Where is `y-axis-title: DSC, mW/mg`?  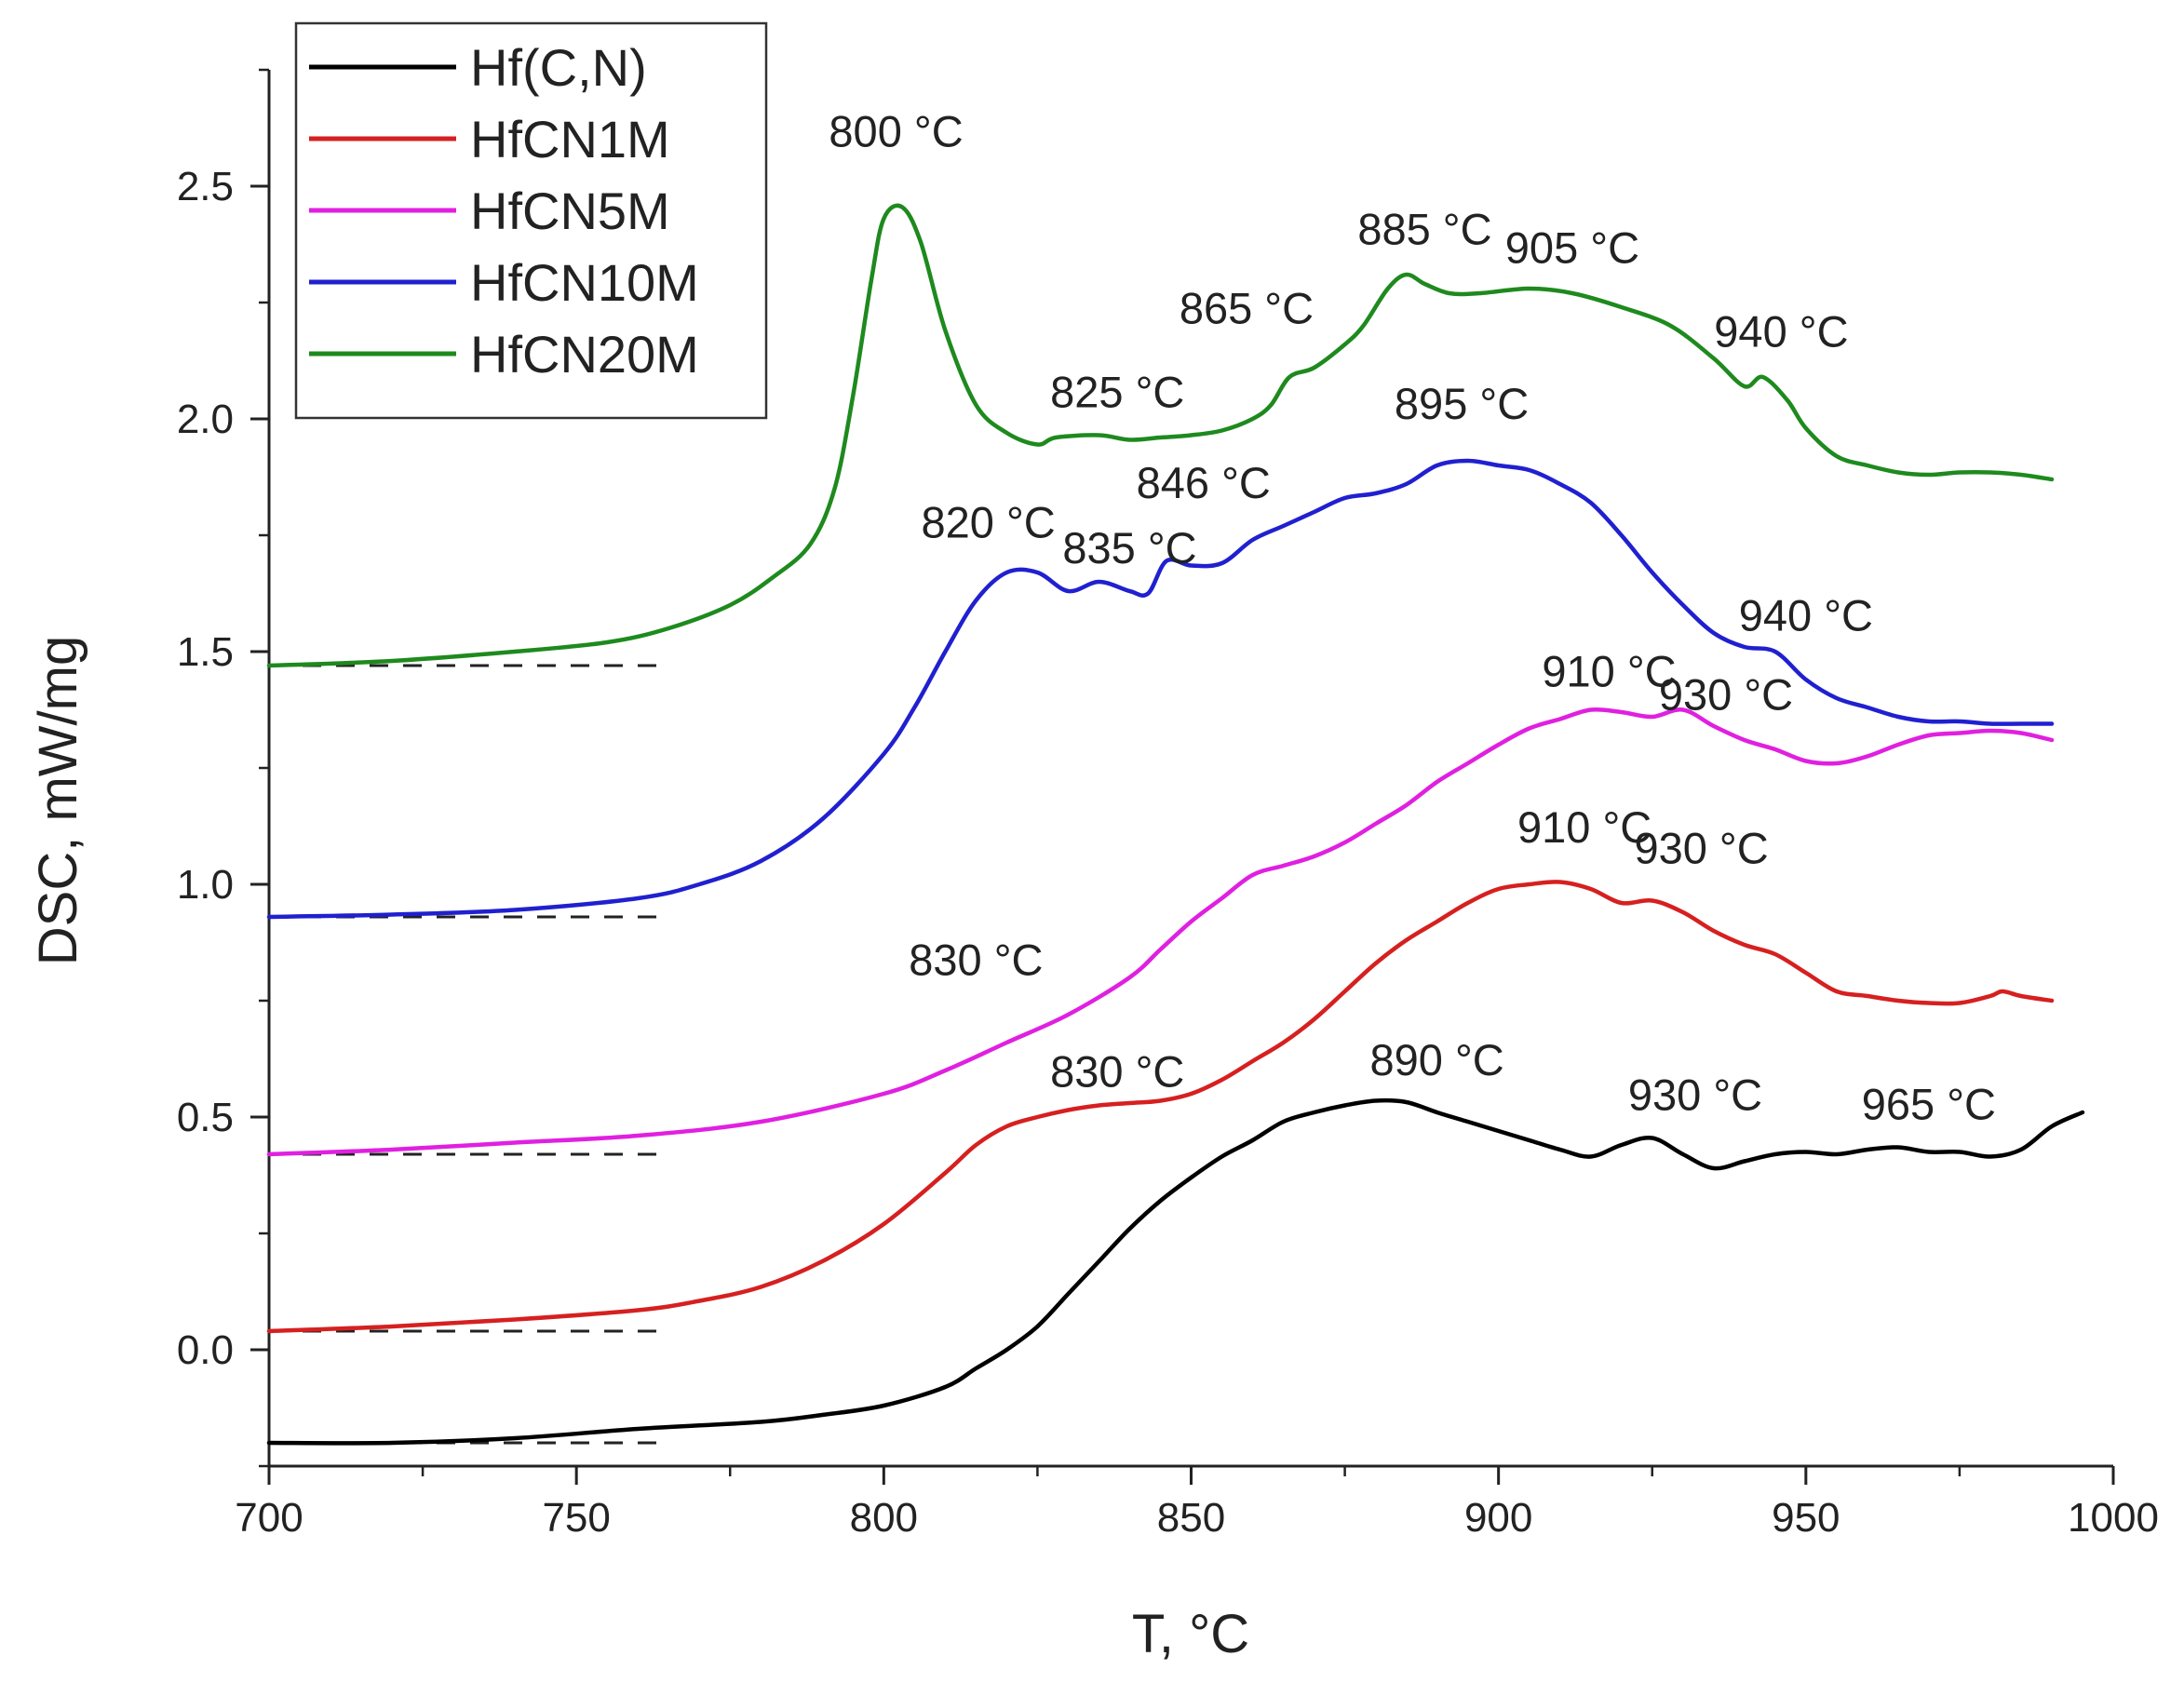 y-axis-title: DSC, mW/mg is located at coordinates (58, 801).